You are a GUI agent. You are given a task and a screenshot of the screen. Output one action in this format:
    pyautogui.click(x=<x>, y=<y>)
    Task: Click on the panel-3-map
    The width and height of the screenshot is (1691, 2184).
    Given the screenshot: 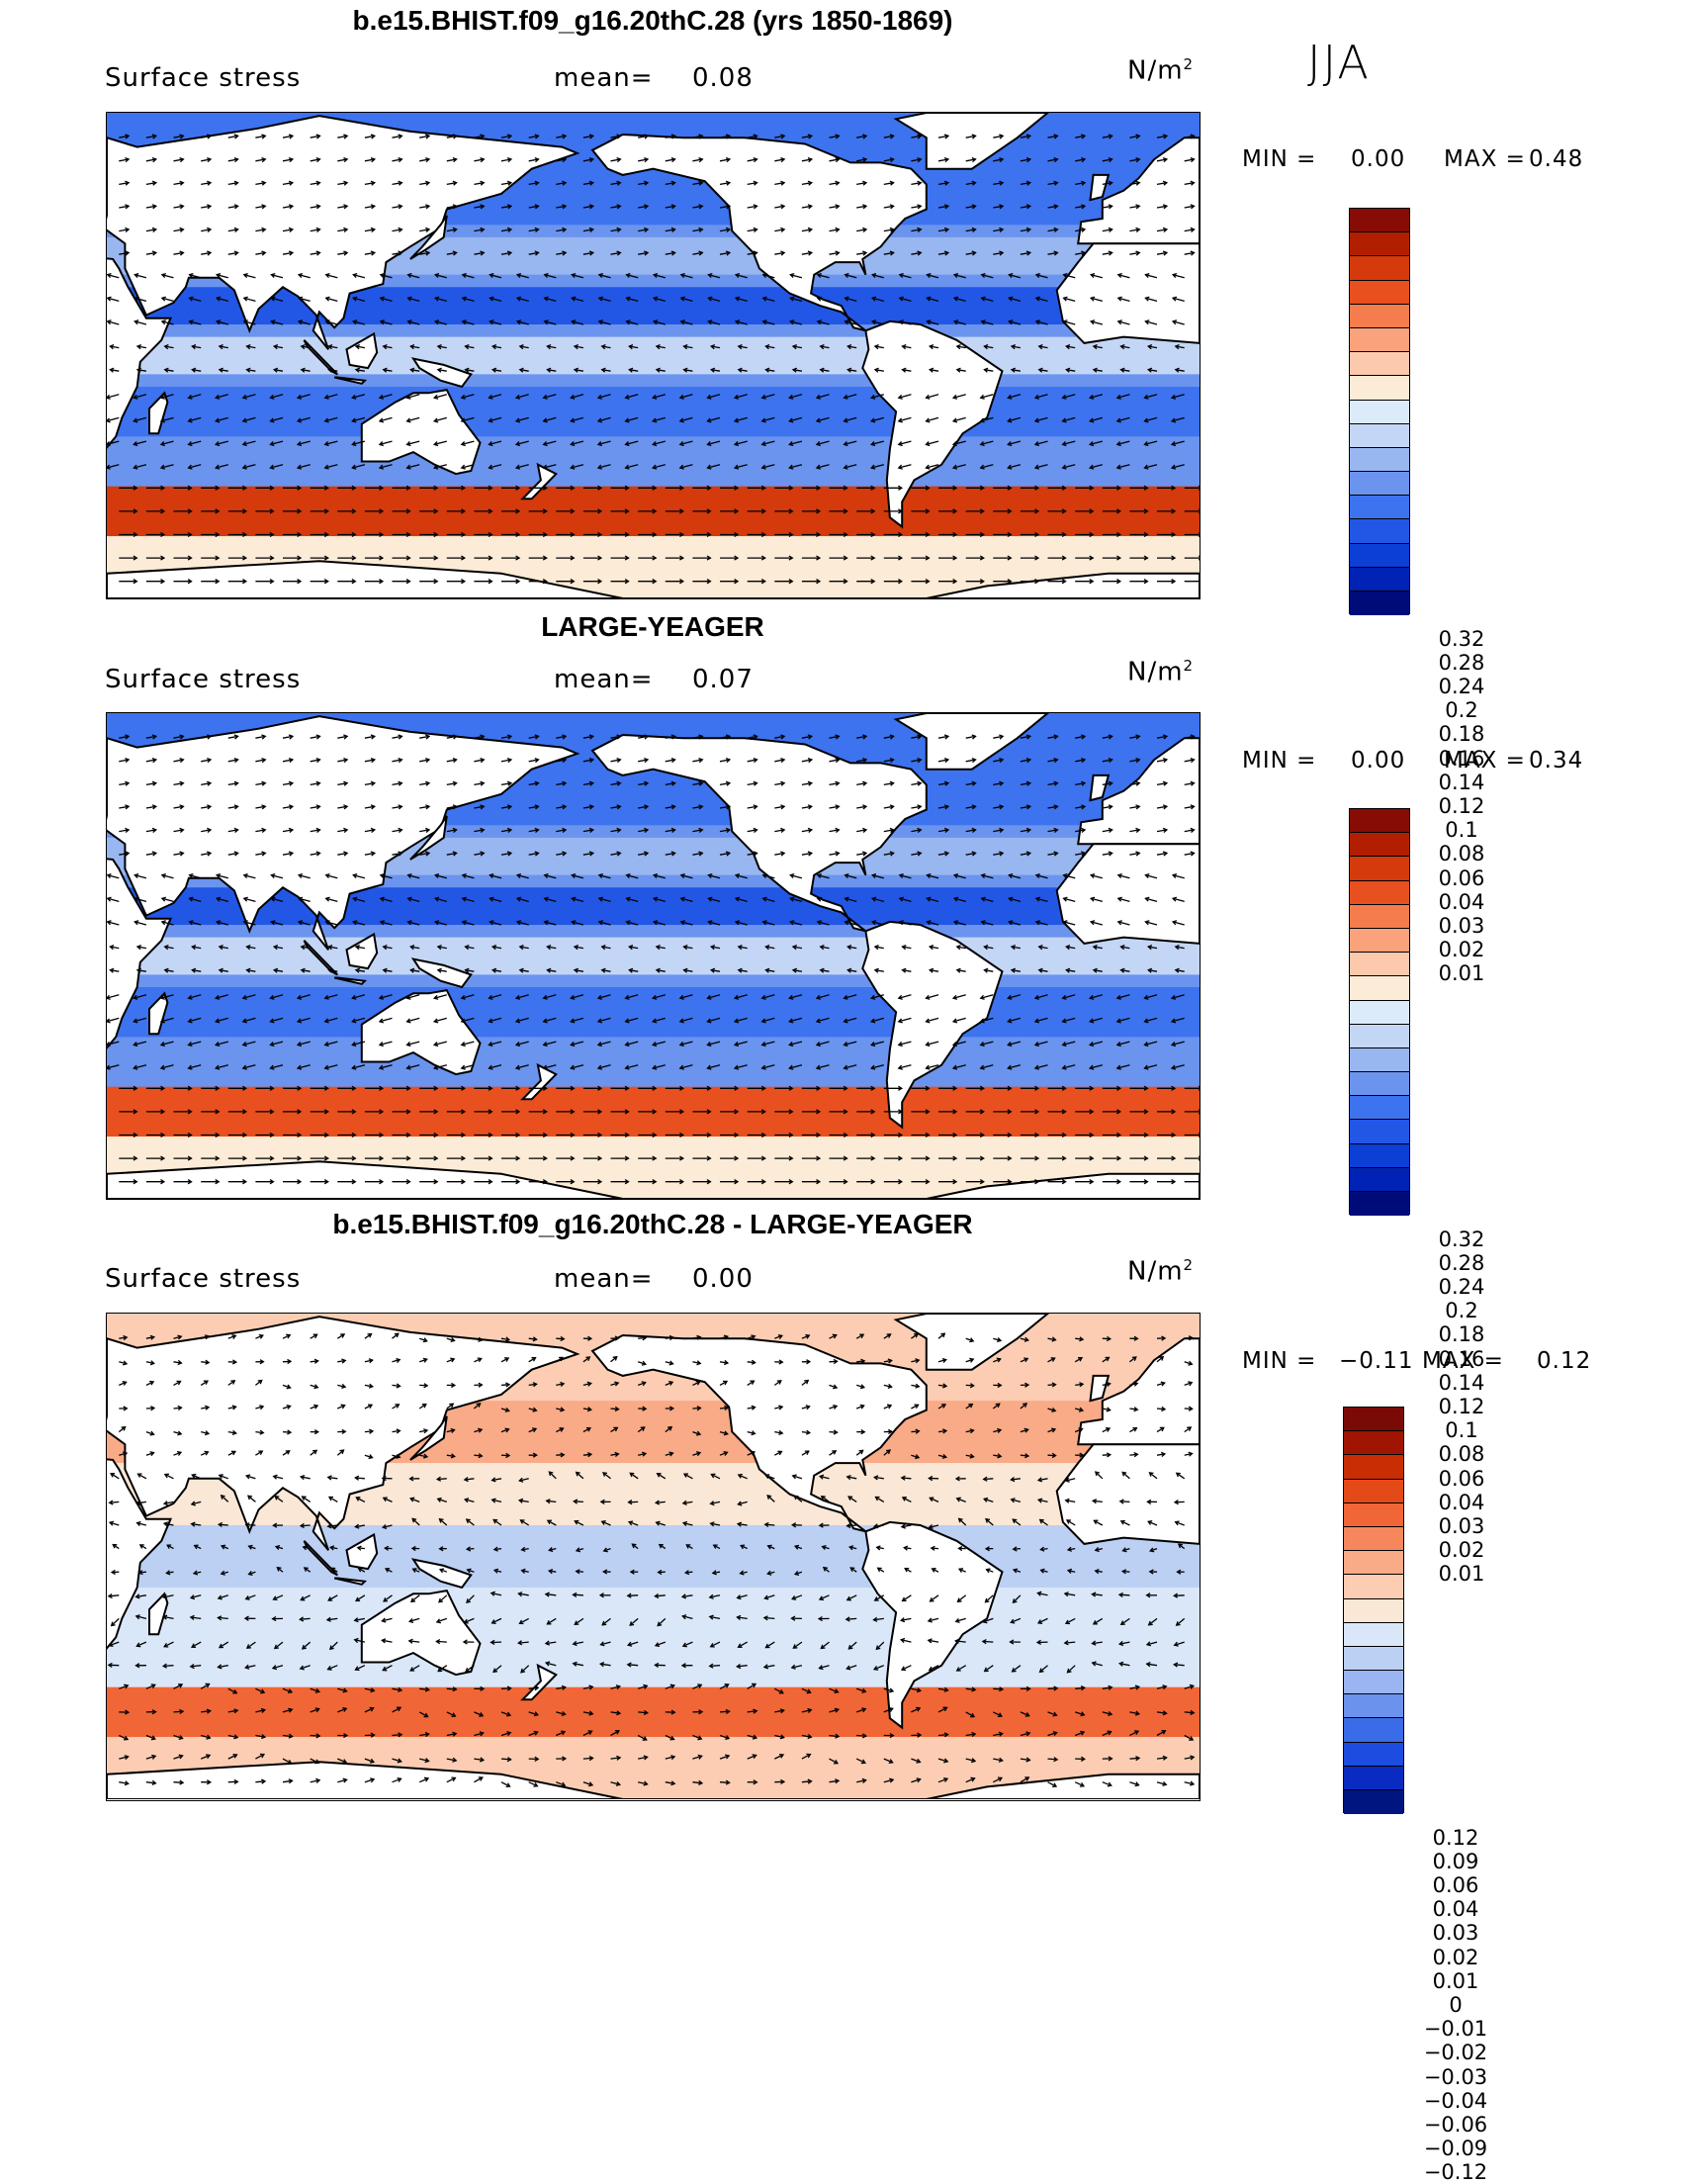 What is the action you would take?
    pyautogui.click(x=653, y=1557)
    